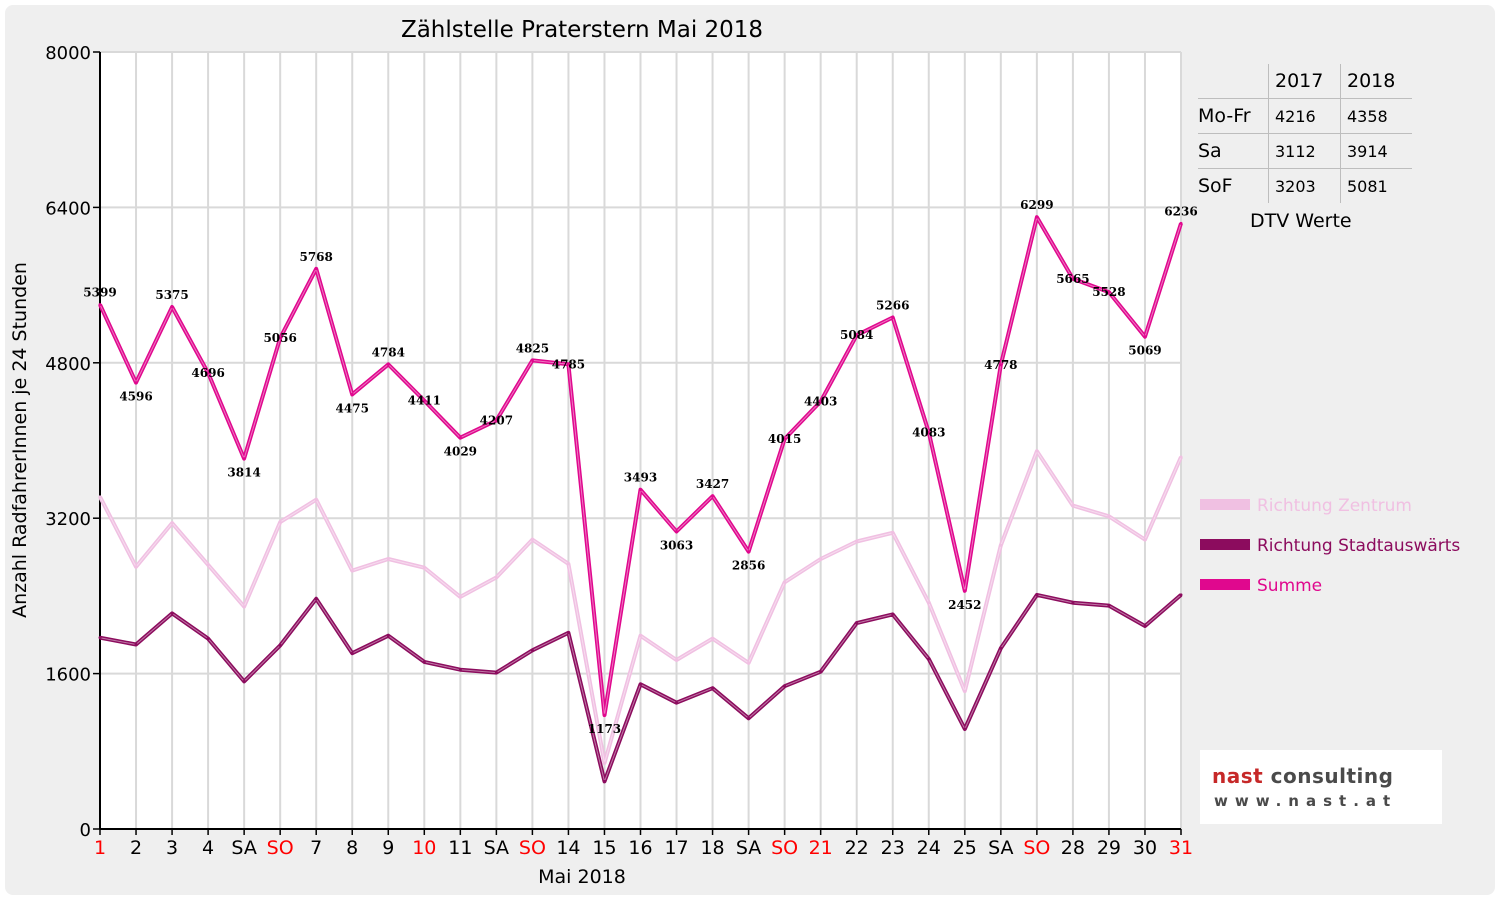 This screenshot has width=1500, height=900. I want to click on x-tick-label: 14, so click(568, 848).